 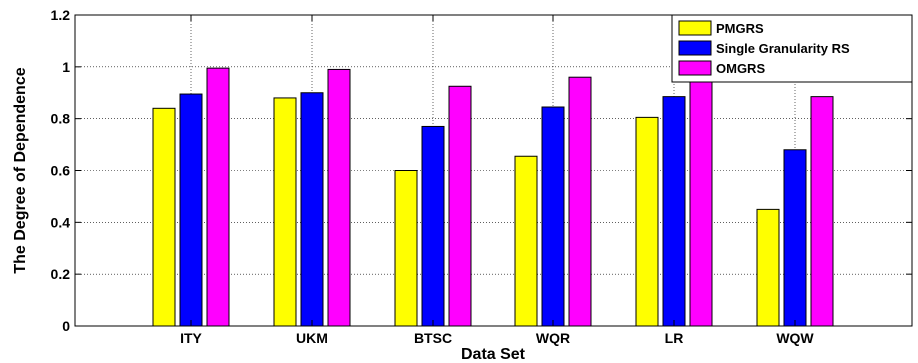 What do you see at coordinates (312, 338) in the screenshot?
I see `x-tick-label: UKM` at bounding box center [312, 338].